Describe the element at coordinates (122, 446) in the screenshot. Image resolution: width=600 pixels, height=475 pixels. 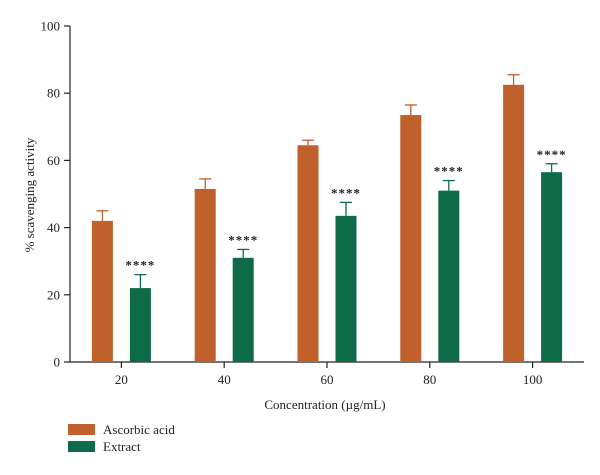
I see `legend-label: Extract` at that location.